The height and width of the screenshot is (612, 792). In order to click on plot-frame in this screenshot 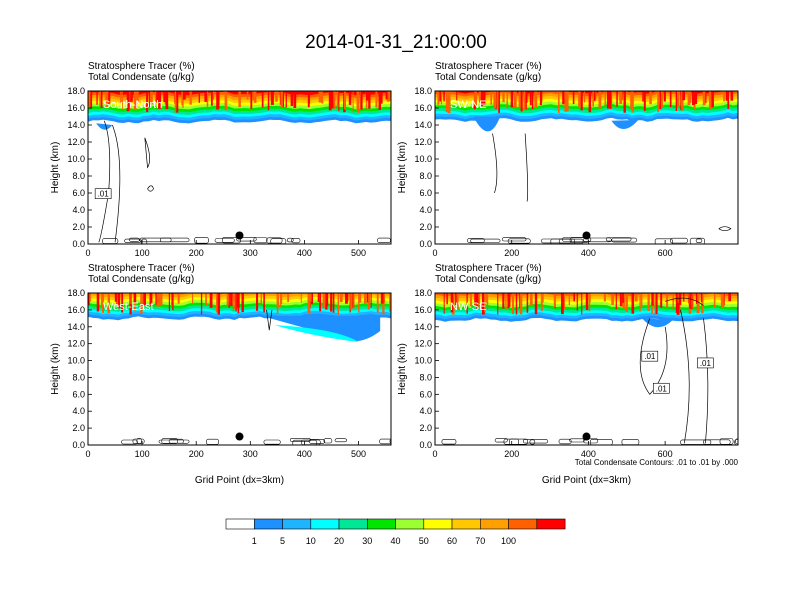, I will do `click(586, 167)`.